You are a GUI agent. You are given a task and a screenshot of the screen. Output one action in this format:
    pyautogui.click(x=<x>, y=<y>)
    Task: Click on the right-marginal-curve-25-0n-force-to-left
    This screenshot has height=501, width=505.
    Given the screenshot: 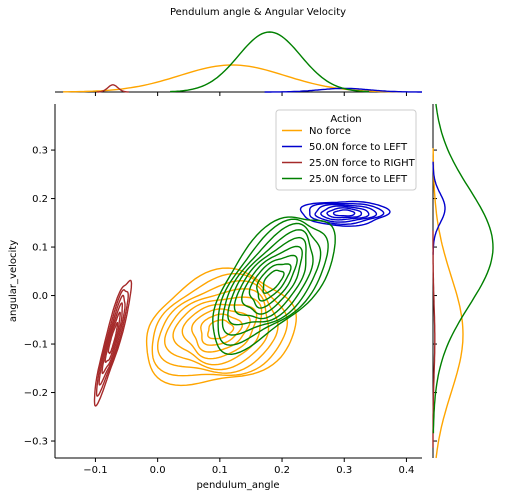 What is the action you would take?
    pyautogui.click(x=463, y=268)
    